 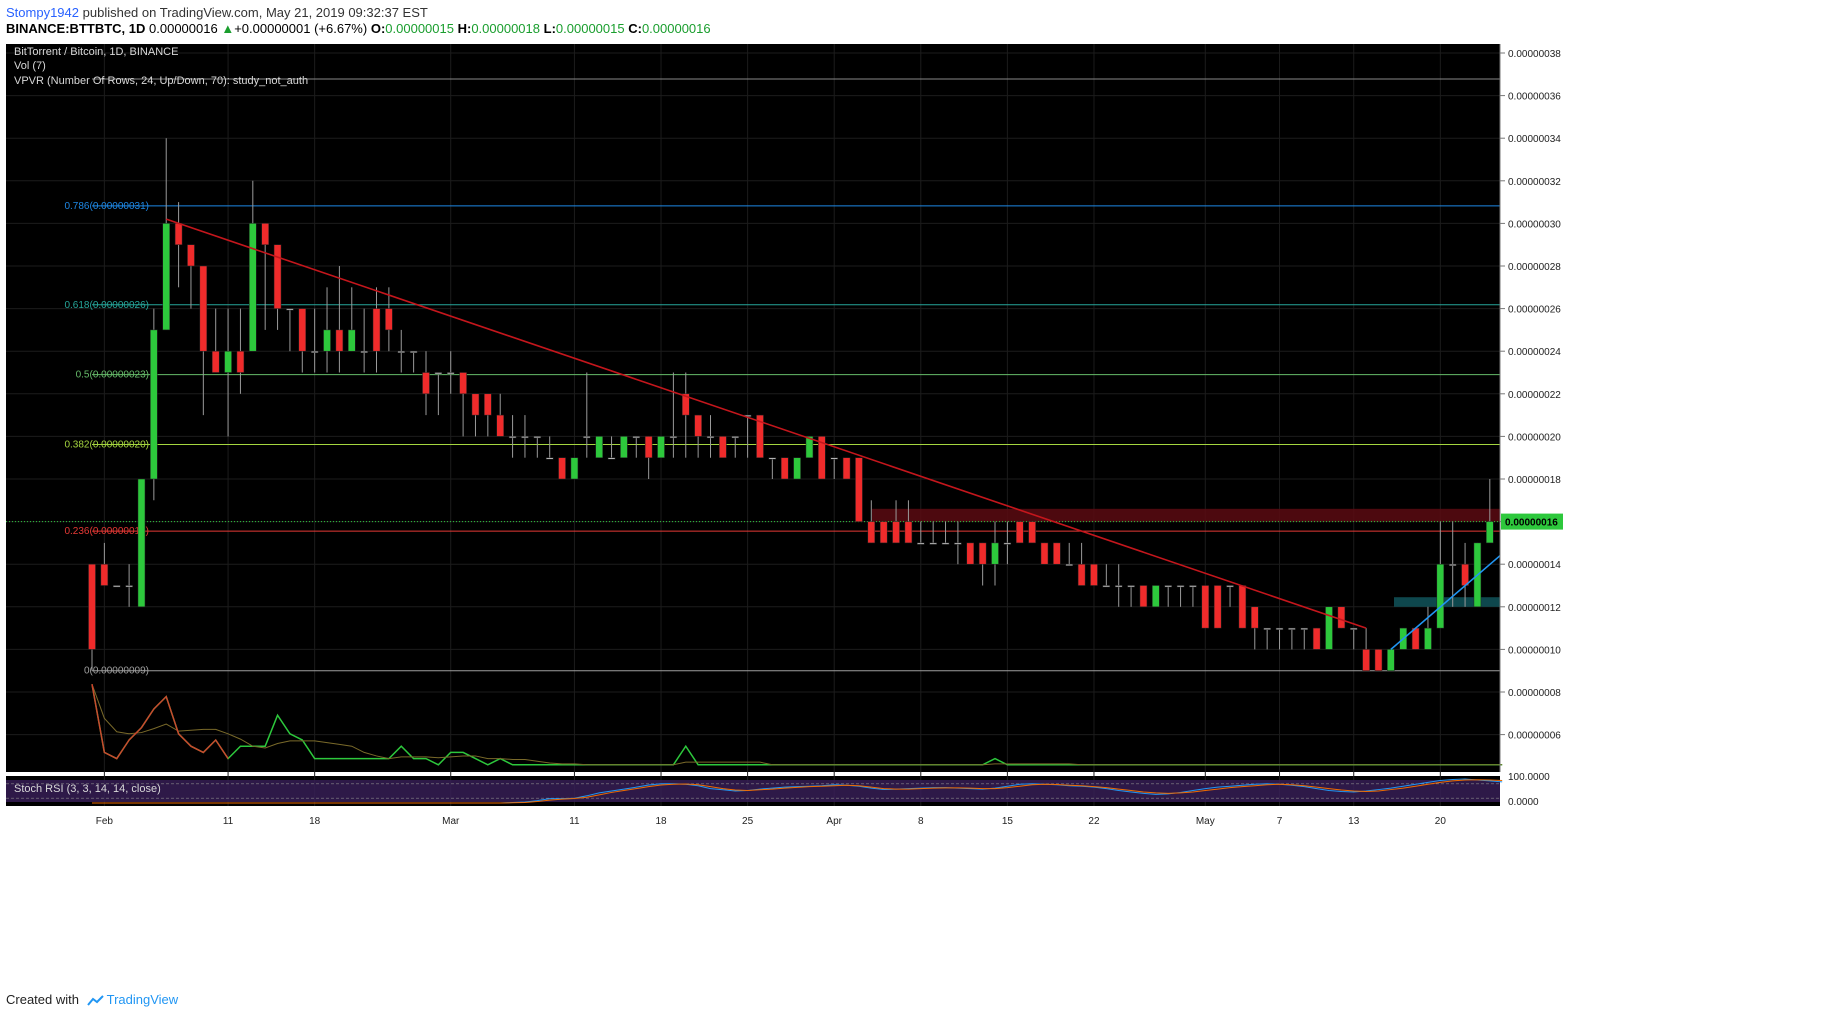 What do you see at coordinates (1534, 395) in the screenshot?
I see `y-axis-label: 0.00000022` at bounding box center [1534, 395].